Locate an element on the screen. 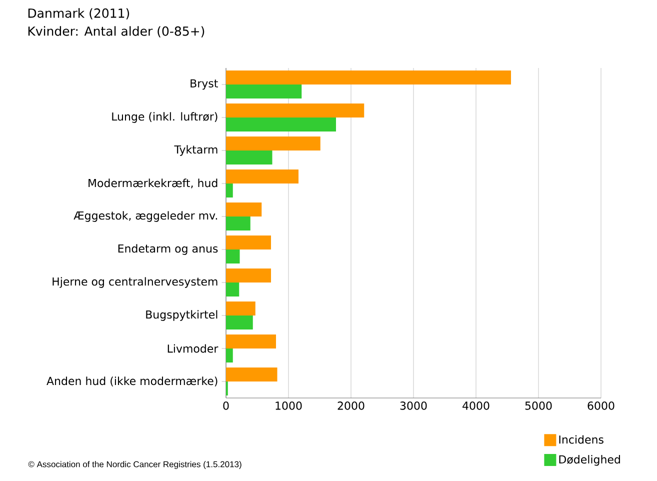 This screenshot has height=481, width=657. y-tick-label: Æggestok, æggeleder mv. is located at coordinates (146, 216).